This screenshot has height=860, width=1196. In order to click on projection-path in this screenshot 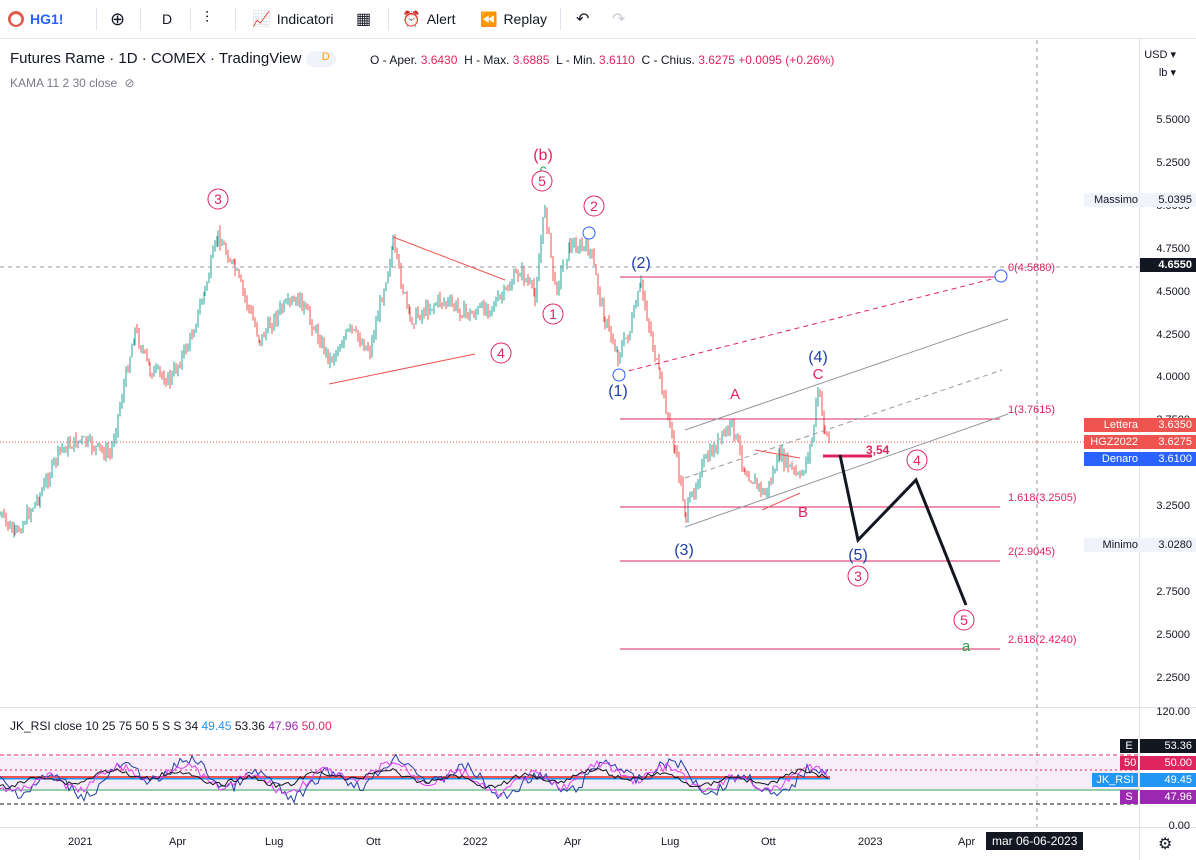, I will do `click(903, 530)`.